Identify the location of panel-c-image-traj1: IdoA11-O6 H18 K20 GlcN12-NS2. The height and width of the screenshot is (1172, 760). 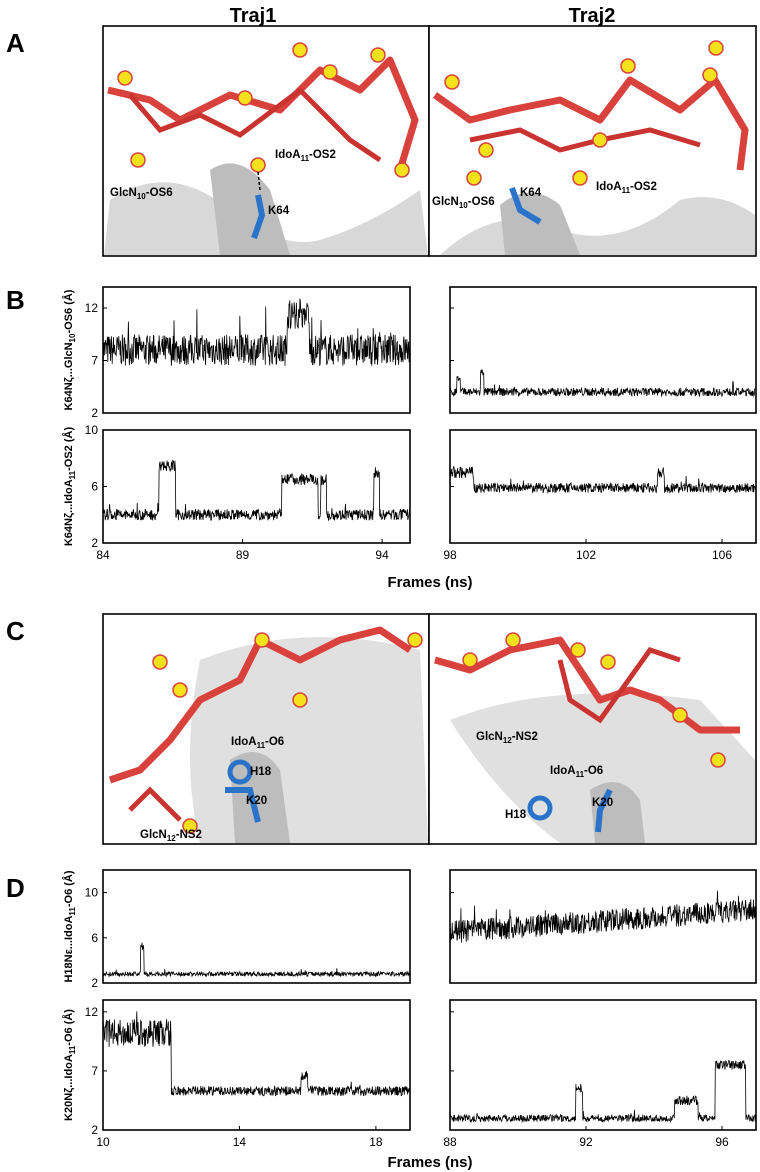
(266, 729).